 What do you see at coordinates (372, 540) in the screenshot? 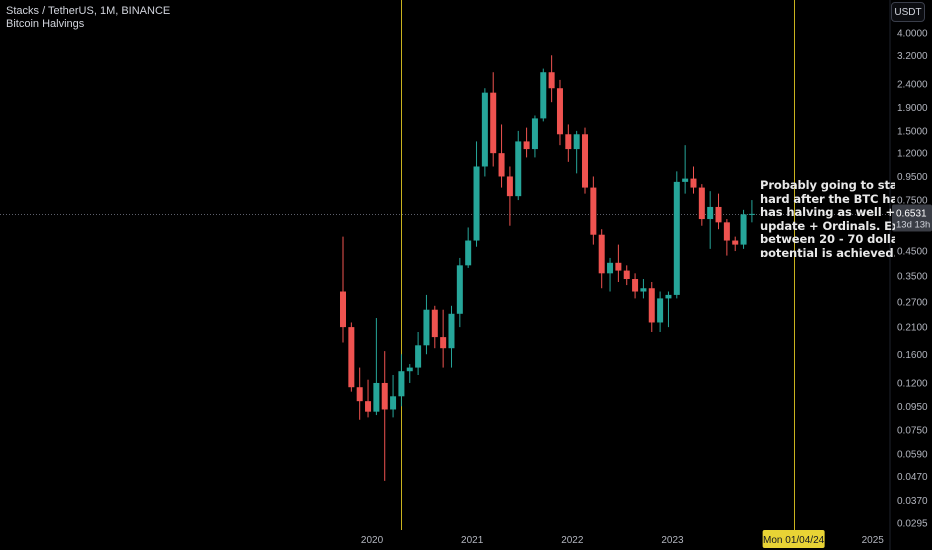
I see `time-tick-label: 2020` at bounding box center [372, 540].